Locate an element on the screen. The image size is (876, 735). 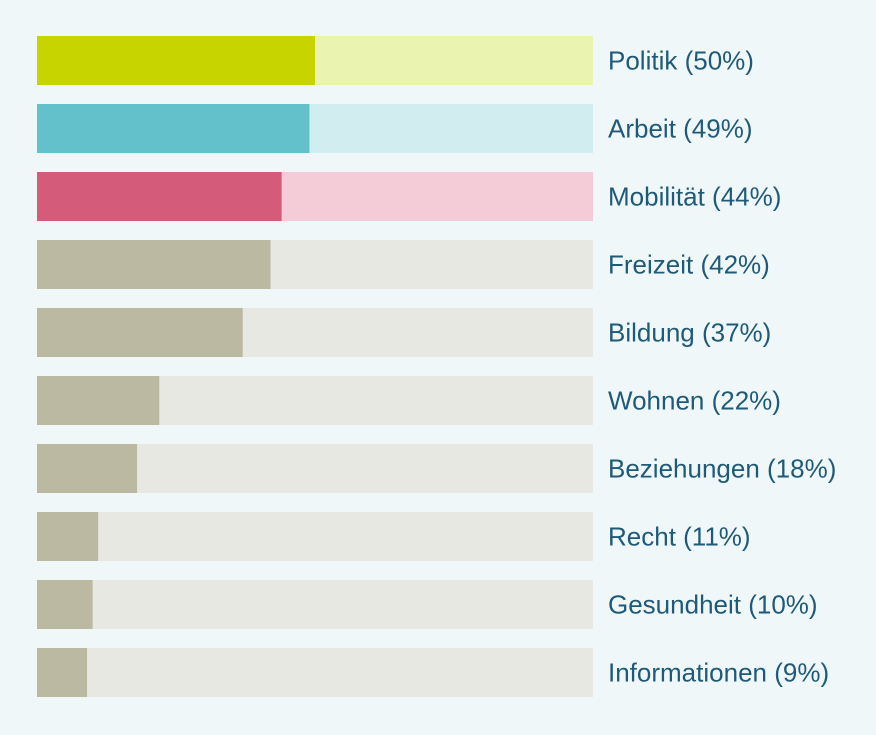
bar-label: Gesundheit (10%) is located at coordinates (713, 605).